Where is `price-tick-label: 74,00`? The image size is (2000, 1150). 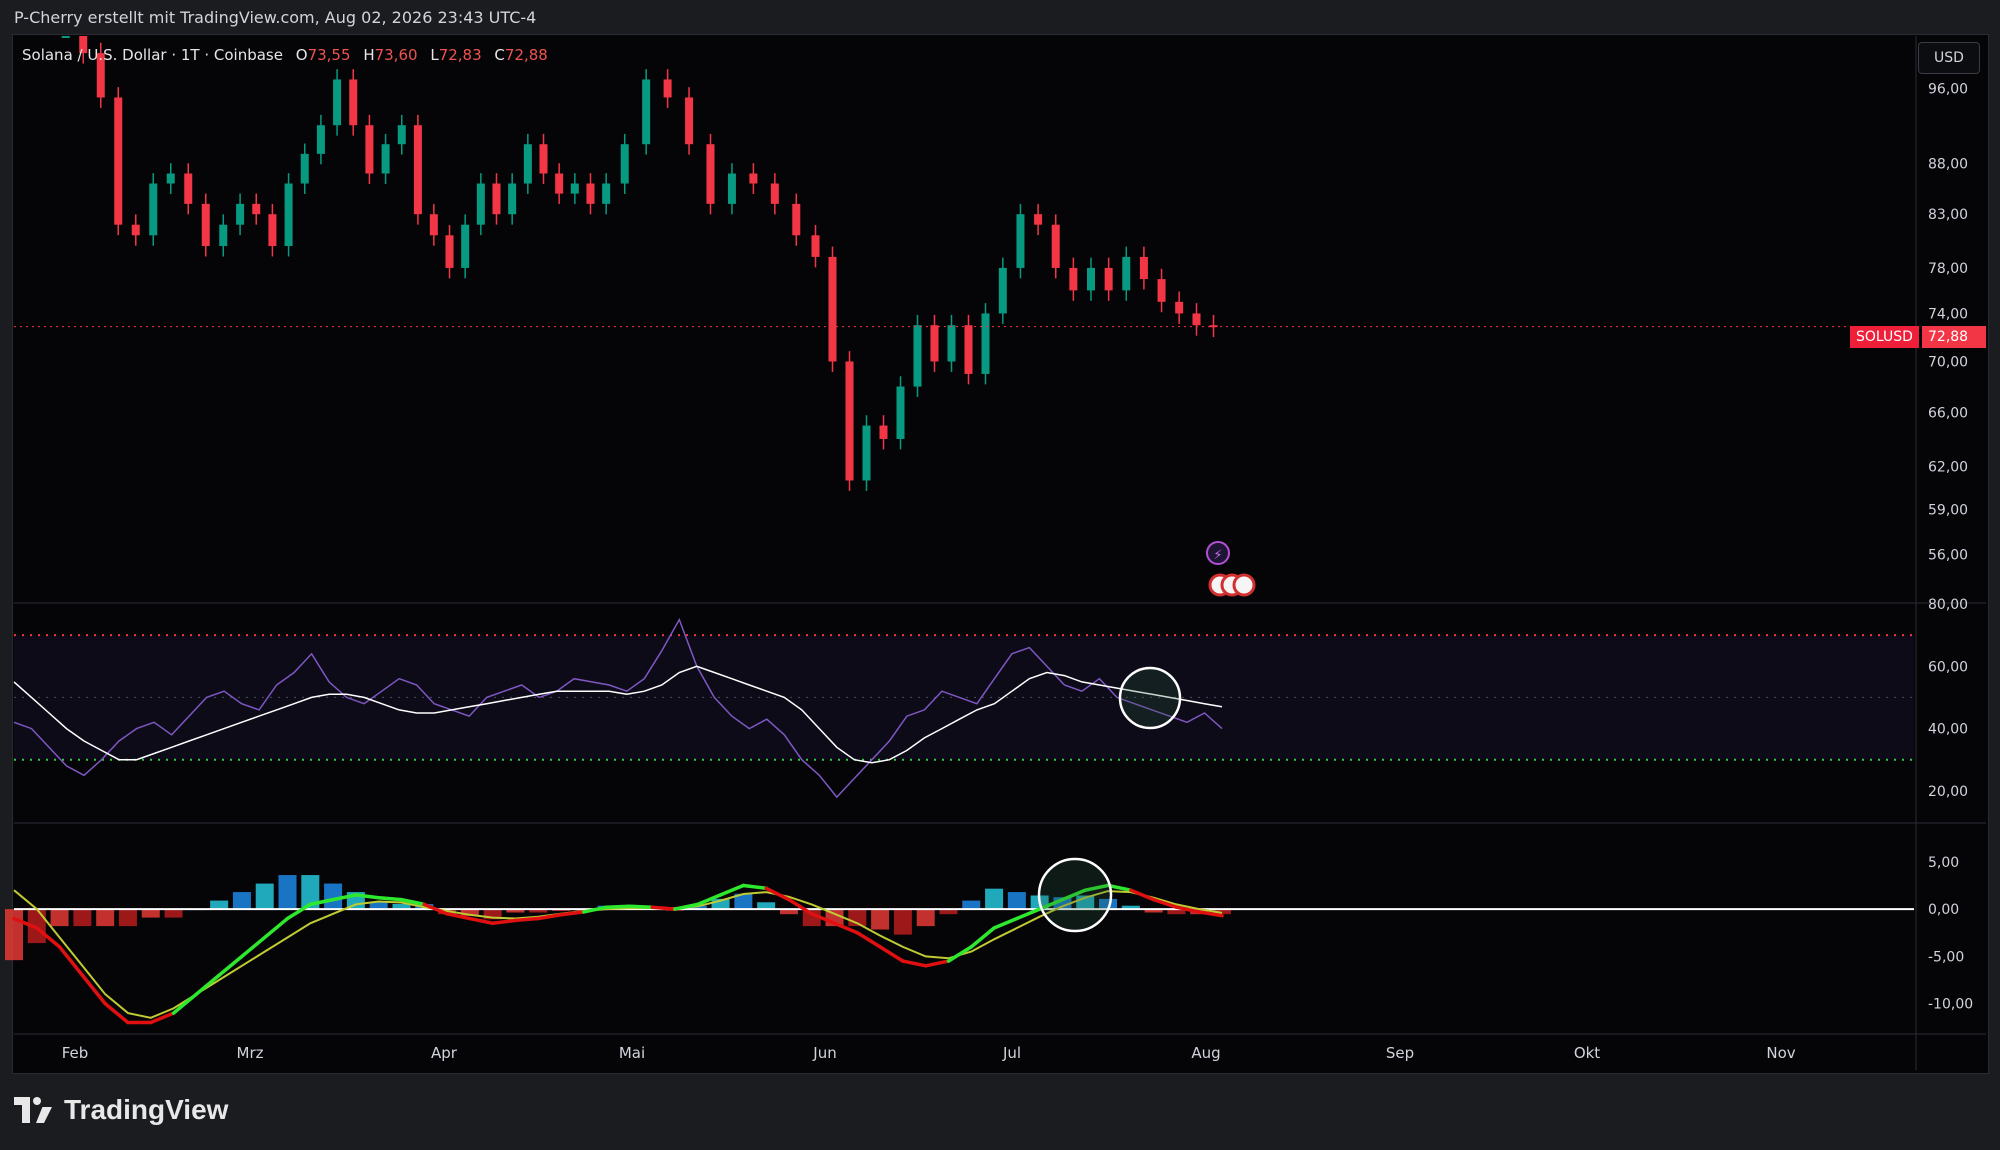
price-tick-label: 74,00 is located at coordinates (1948, 314).